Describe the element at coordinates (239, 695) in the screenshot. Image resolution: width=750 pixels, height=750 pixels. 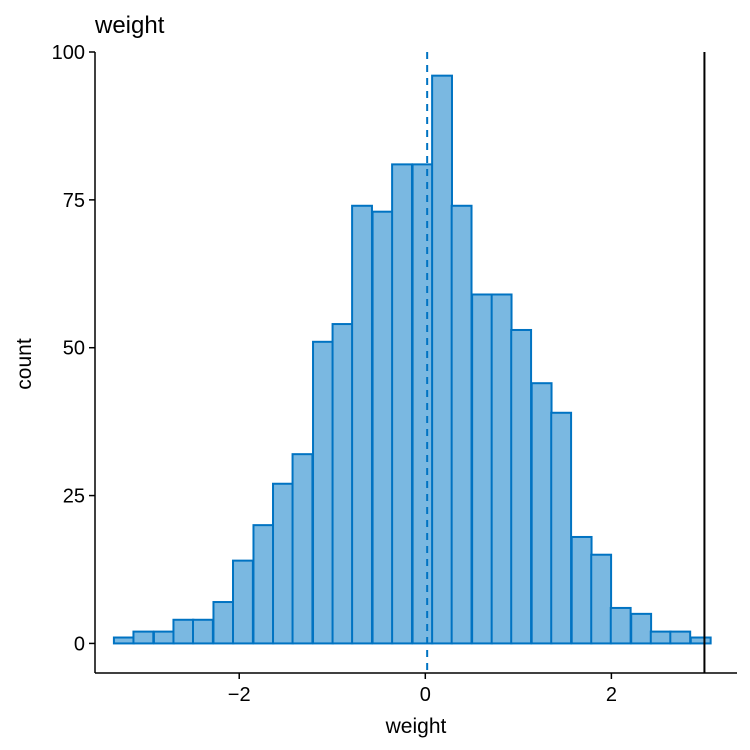
I see `x-tick-label: −2` at that location.